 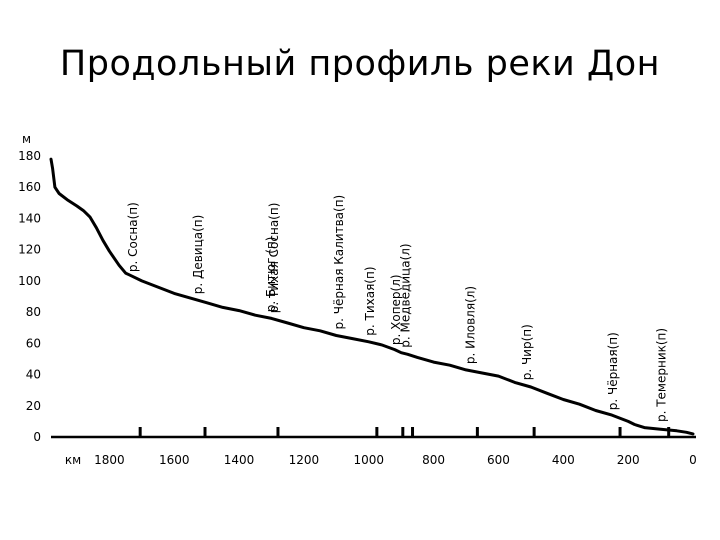 I want to click on y-tick-label: 100, so click(x=29, y=281).